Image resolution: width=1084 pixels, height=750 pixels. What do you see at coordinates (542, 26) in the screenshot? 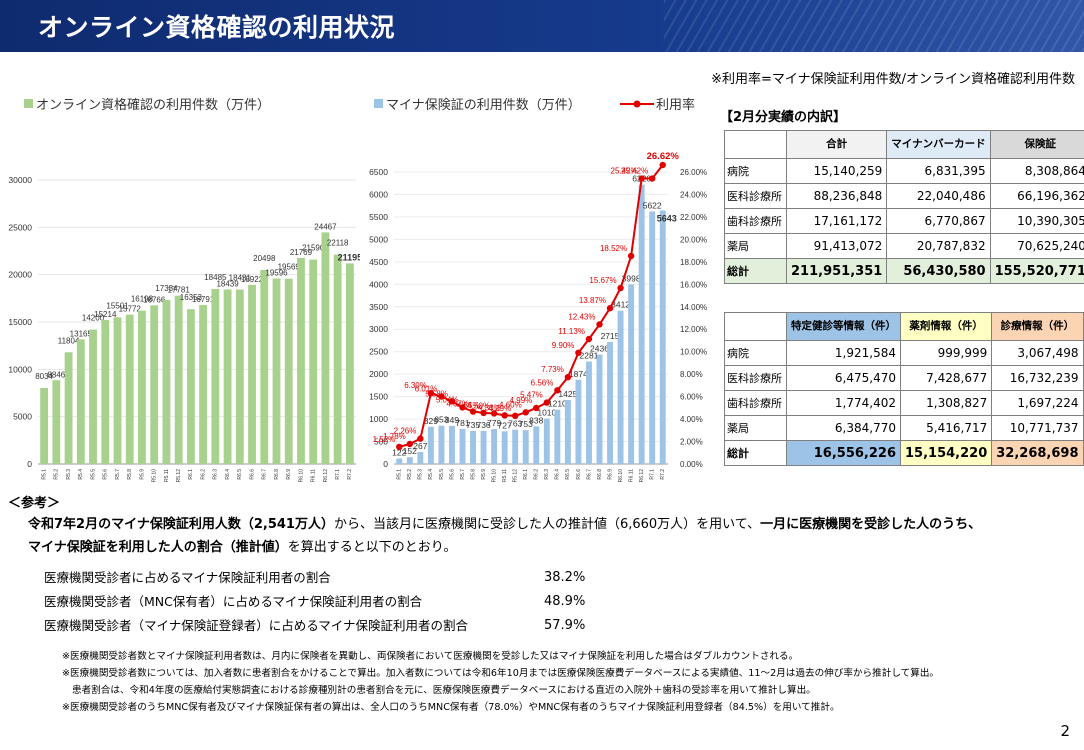
I see `header-banner: オンライン資格確認の利用状況` at bounding box center [542, 26].